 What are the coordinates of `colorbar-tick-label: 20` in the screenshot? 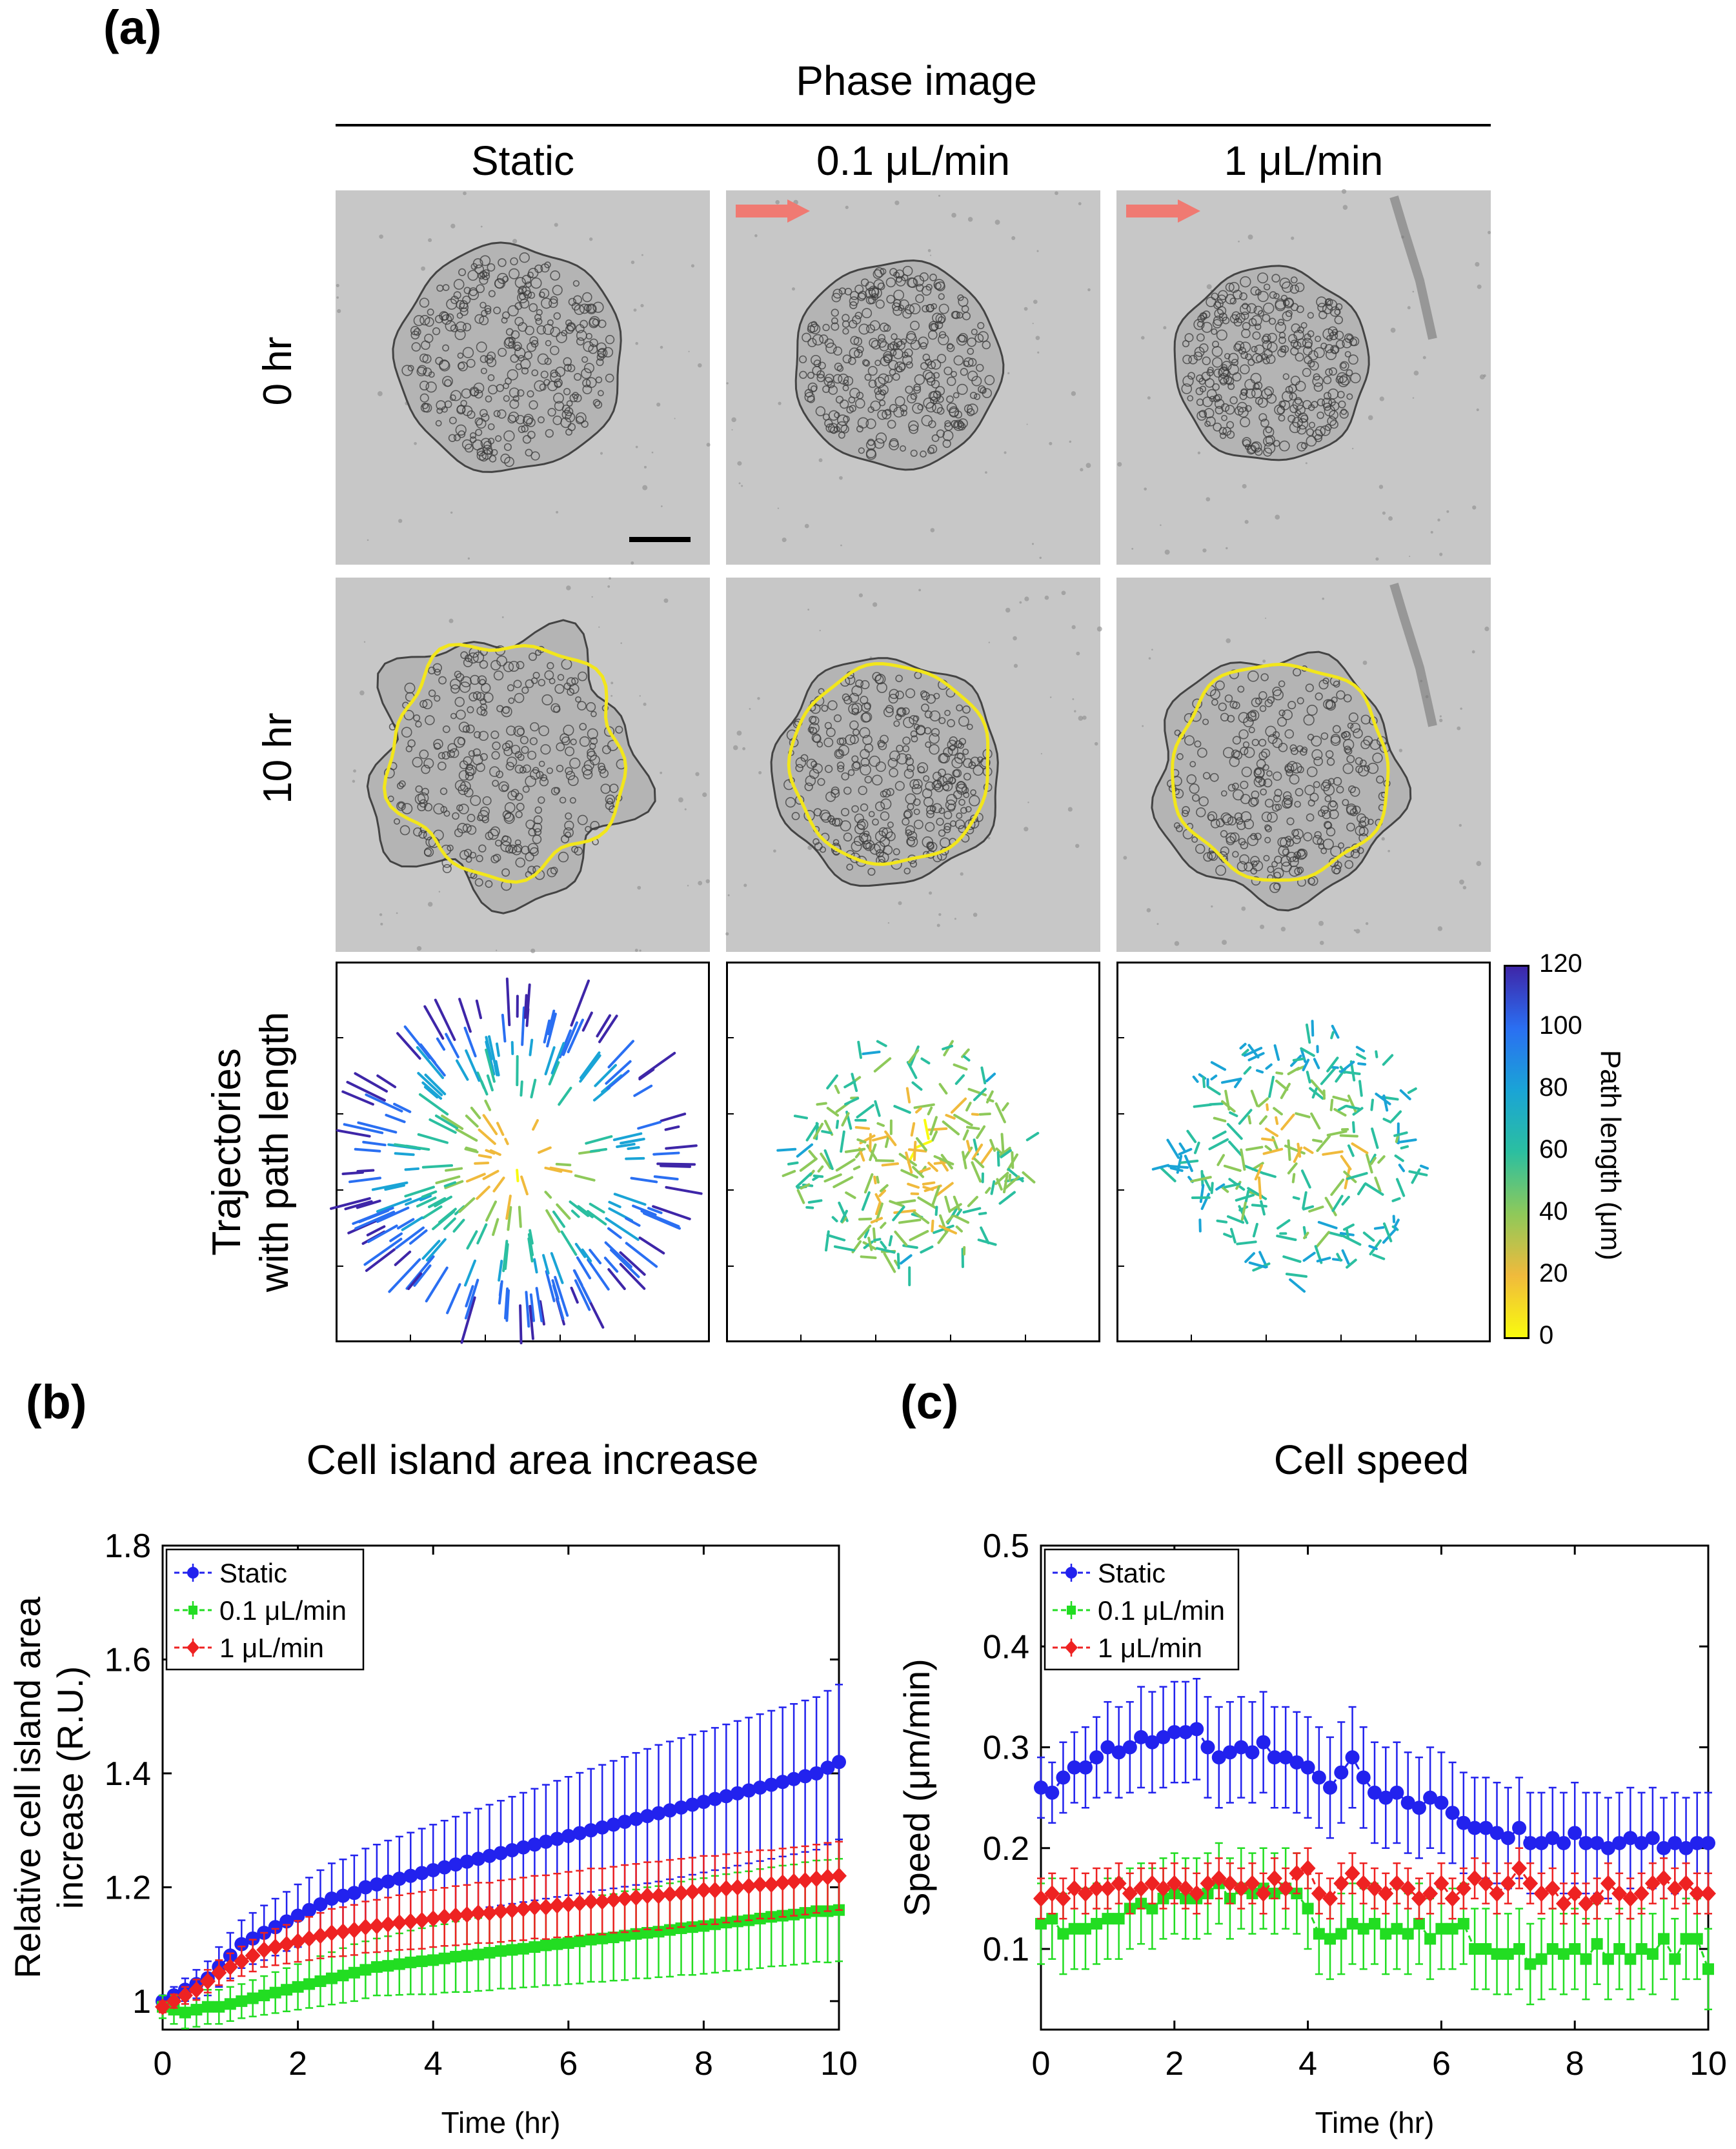 It's located at (1553, 1273).